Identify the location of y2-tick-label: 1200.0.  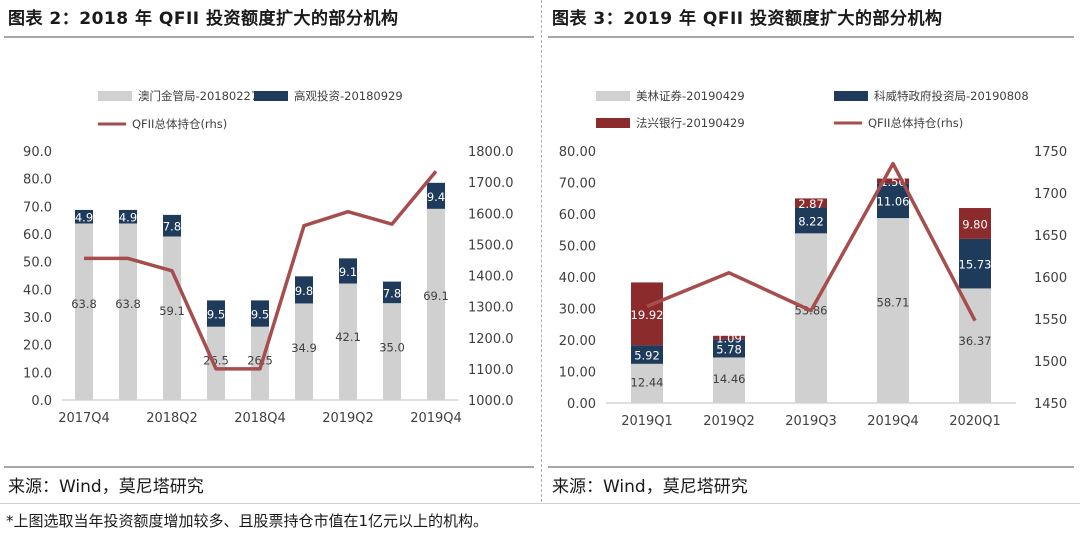
(491, 339).